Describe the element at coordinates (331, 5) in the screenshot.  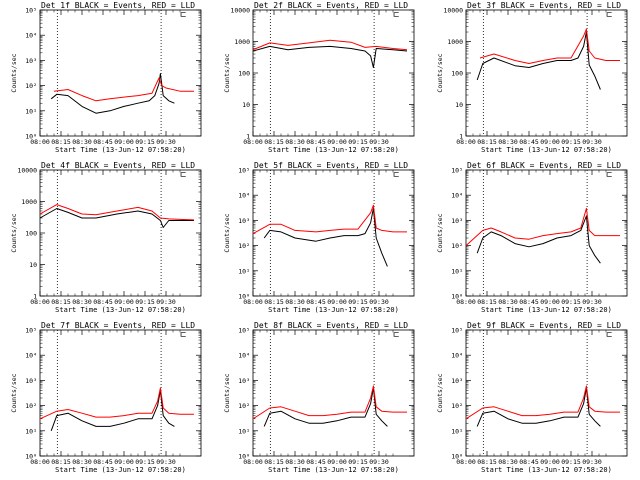
I see `panel-title: Det 2f BLACK = Events, RED = LLD` at that location.